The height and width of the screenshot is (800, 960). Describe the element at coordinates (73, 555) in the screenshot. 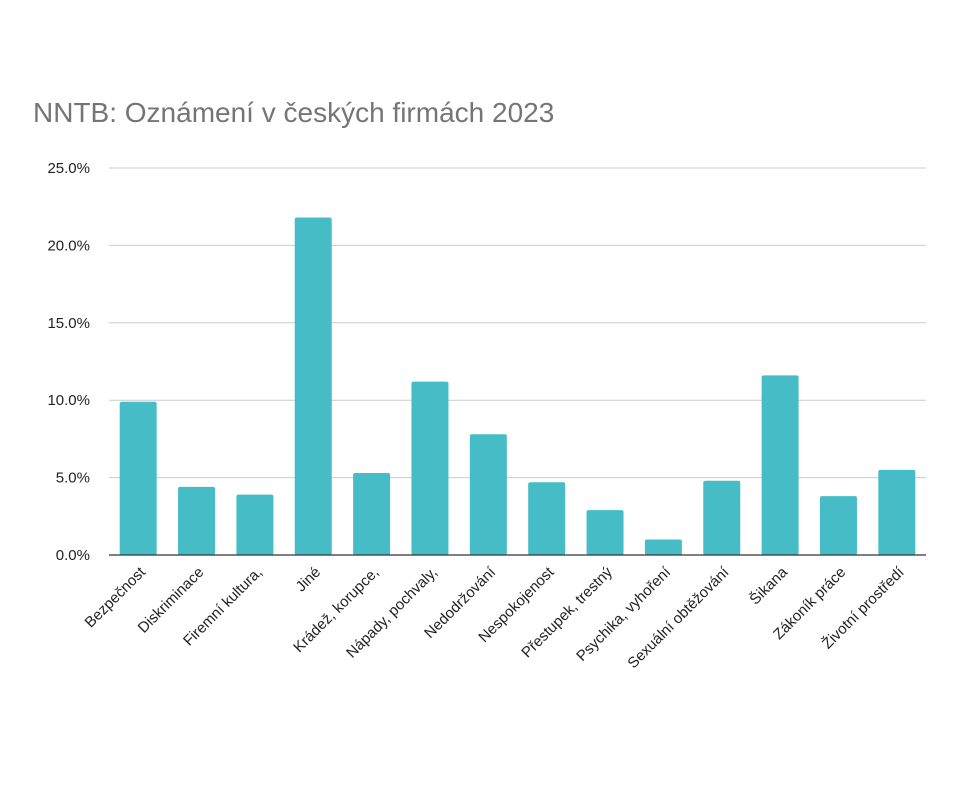

I see `y-tick-label: 0.0%` at that location.